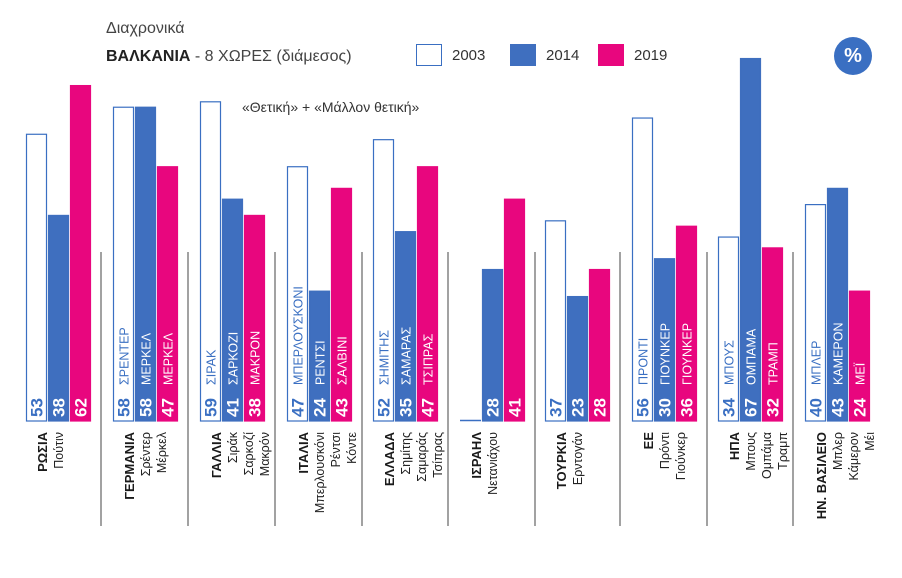 The height and width of the screenshot is (578, 902). I want to click on category-leader-label: Γιούνκερ, so click(681, 456).